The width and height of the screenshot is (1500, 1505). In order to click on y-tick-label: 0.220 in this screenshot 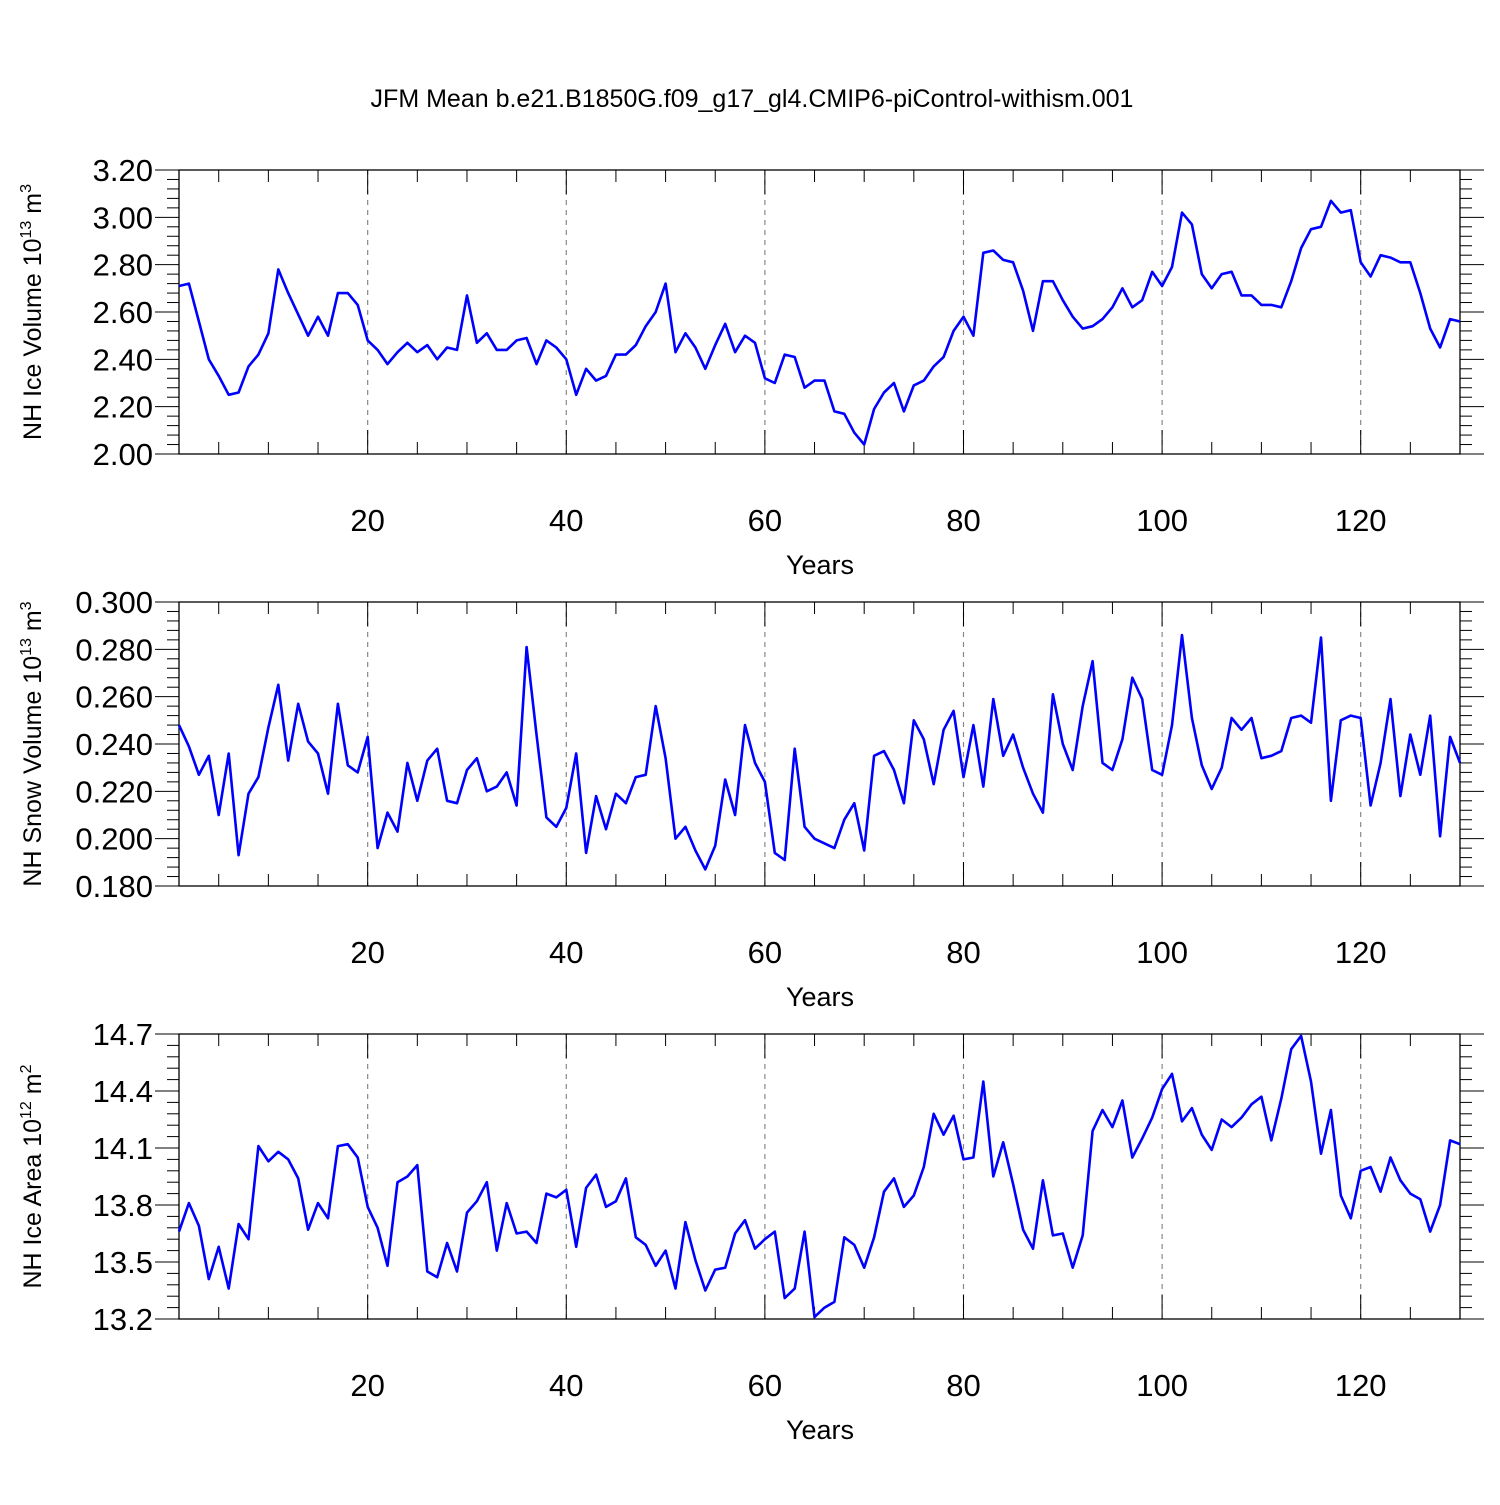, I will do `click(114, 791)`.